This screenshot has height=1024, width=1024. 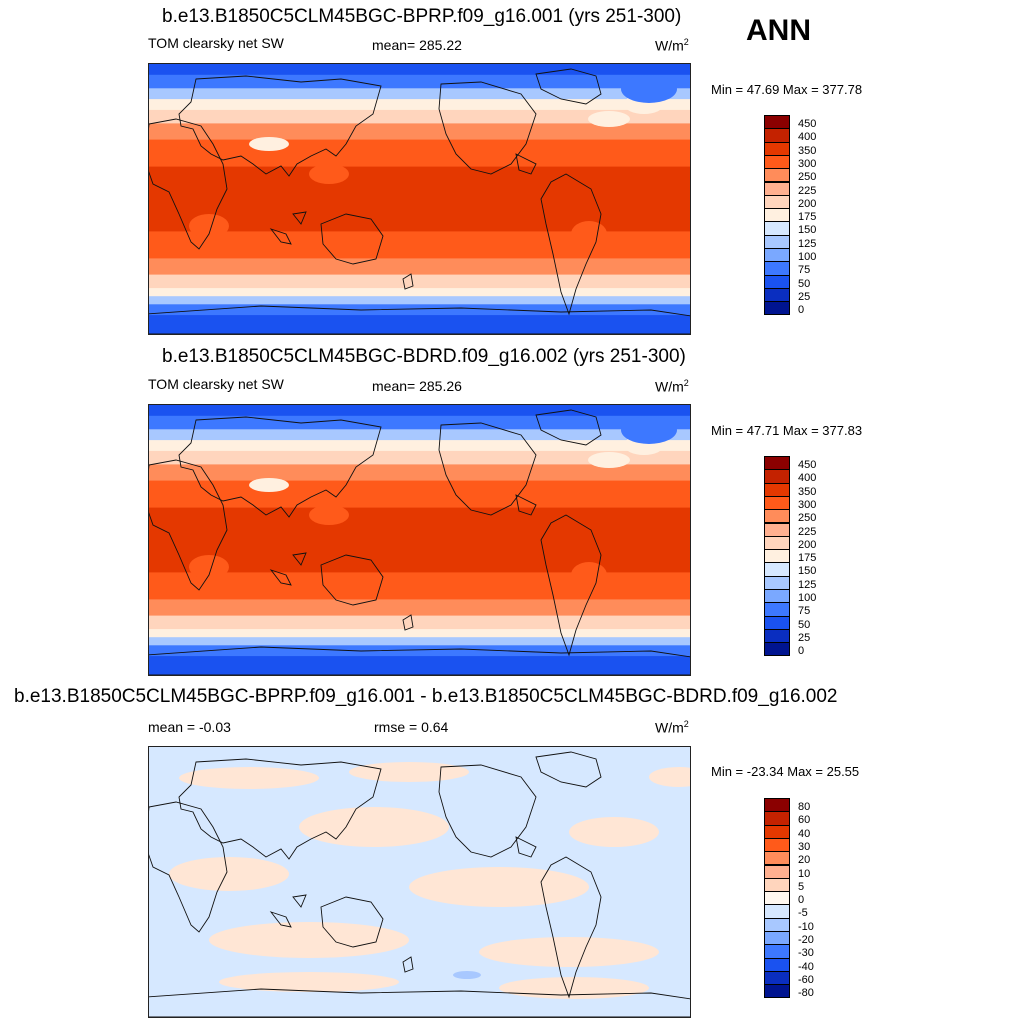 What do you see at coordinates (807, 124) in the screenshot?
I see `colorbar-tick-label: 450` at bounding box center [807, 124].